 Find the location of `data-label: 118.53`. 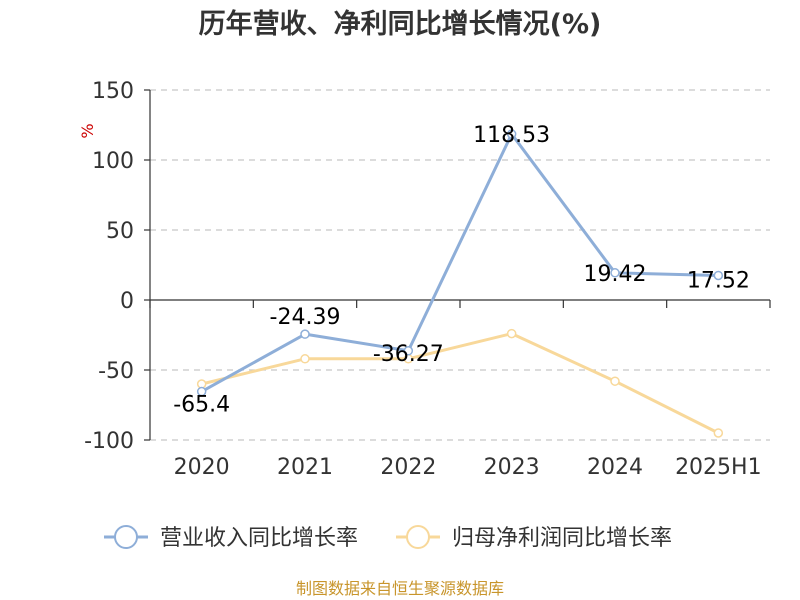

data-label: 118.53 is located at coordinates (511, 135).